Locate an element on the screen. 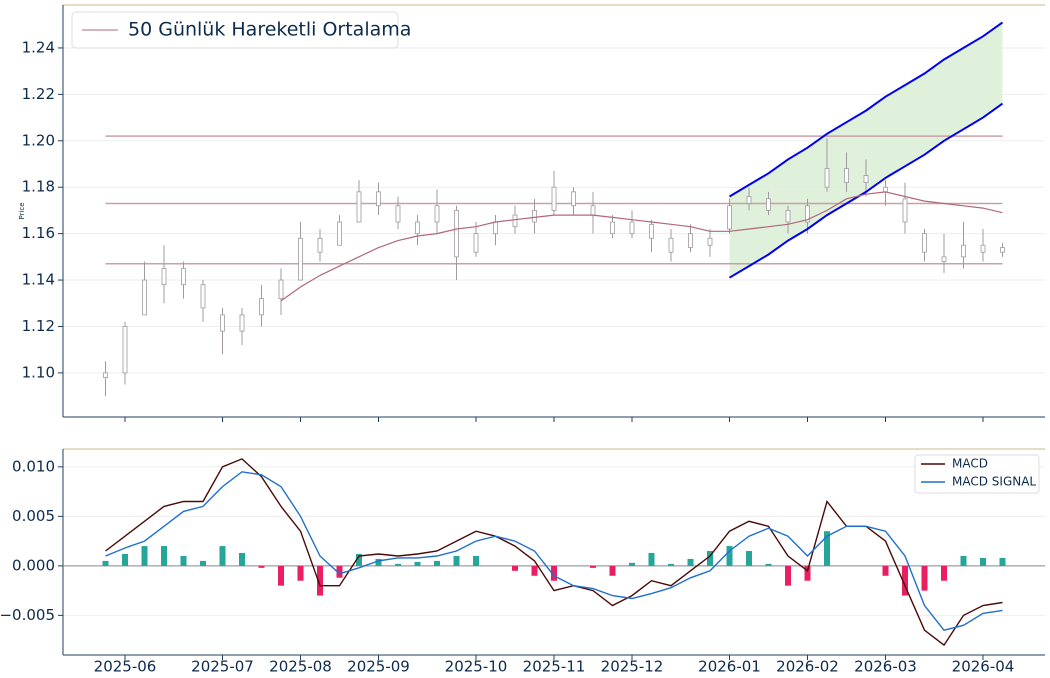 Image resolution: width=1050 pixels, height=678 pixels. y-tick-label: 1.22 is located at coordinates (38, 94).